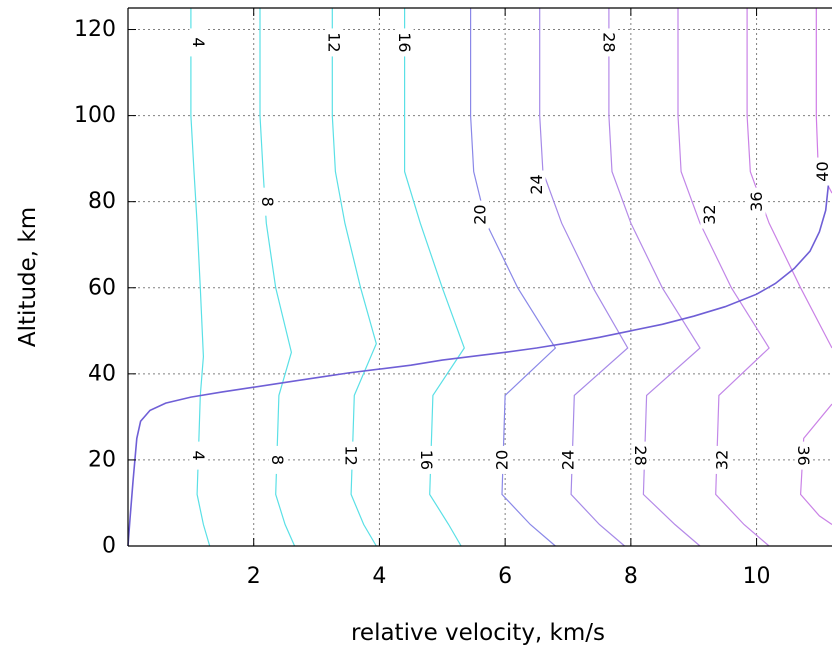  What do you see at coordinates (379, 576) in the screenshot?
I see `x-tick-label: 4` at bounding box center [379, 576].